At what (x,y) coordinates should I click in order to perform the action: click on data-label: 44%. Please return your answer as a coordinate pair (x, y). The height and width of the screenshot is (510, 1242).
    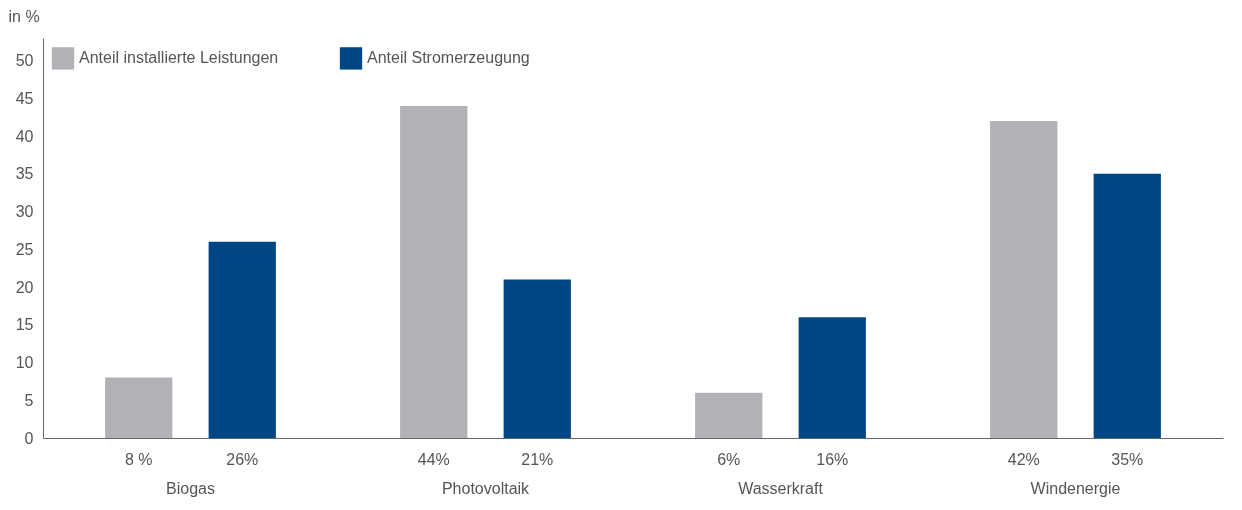
    Looking at the image, I should click on (433, 459).